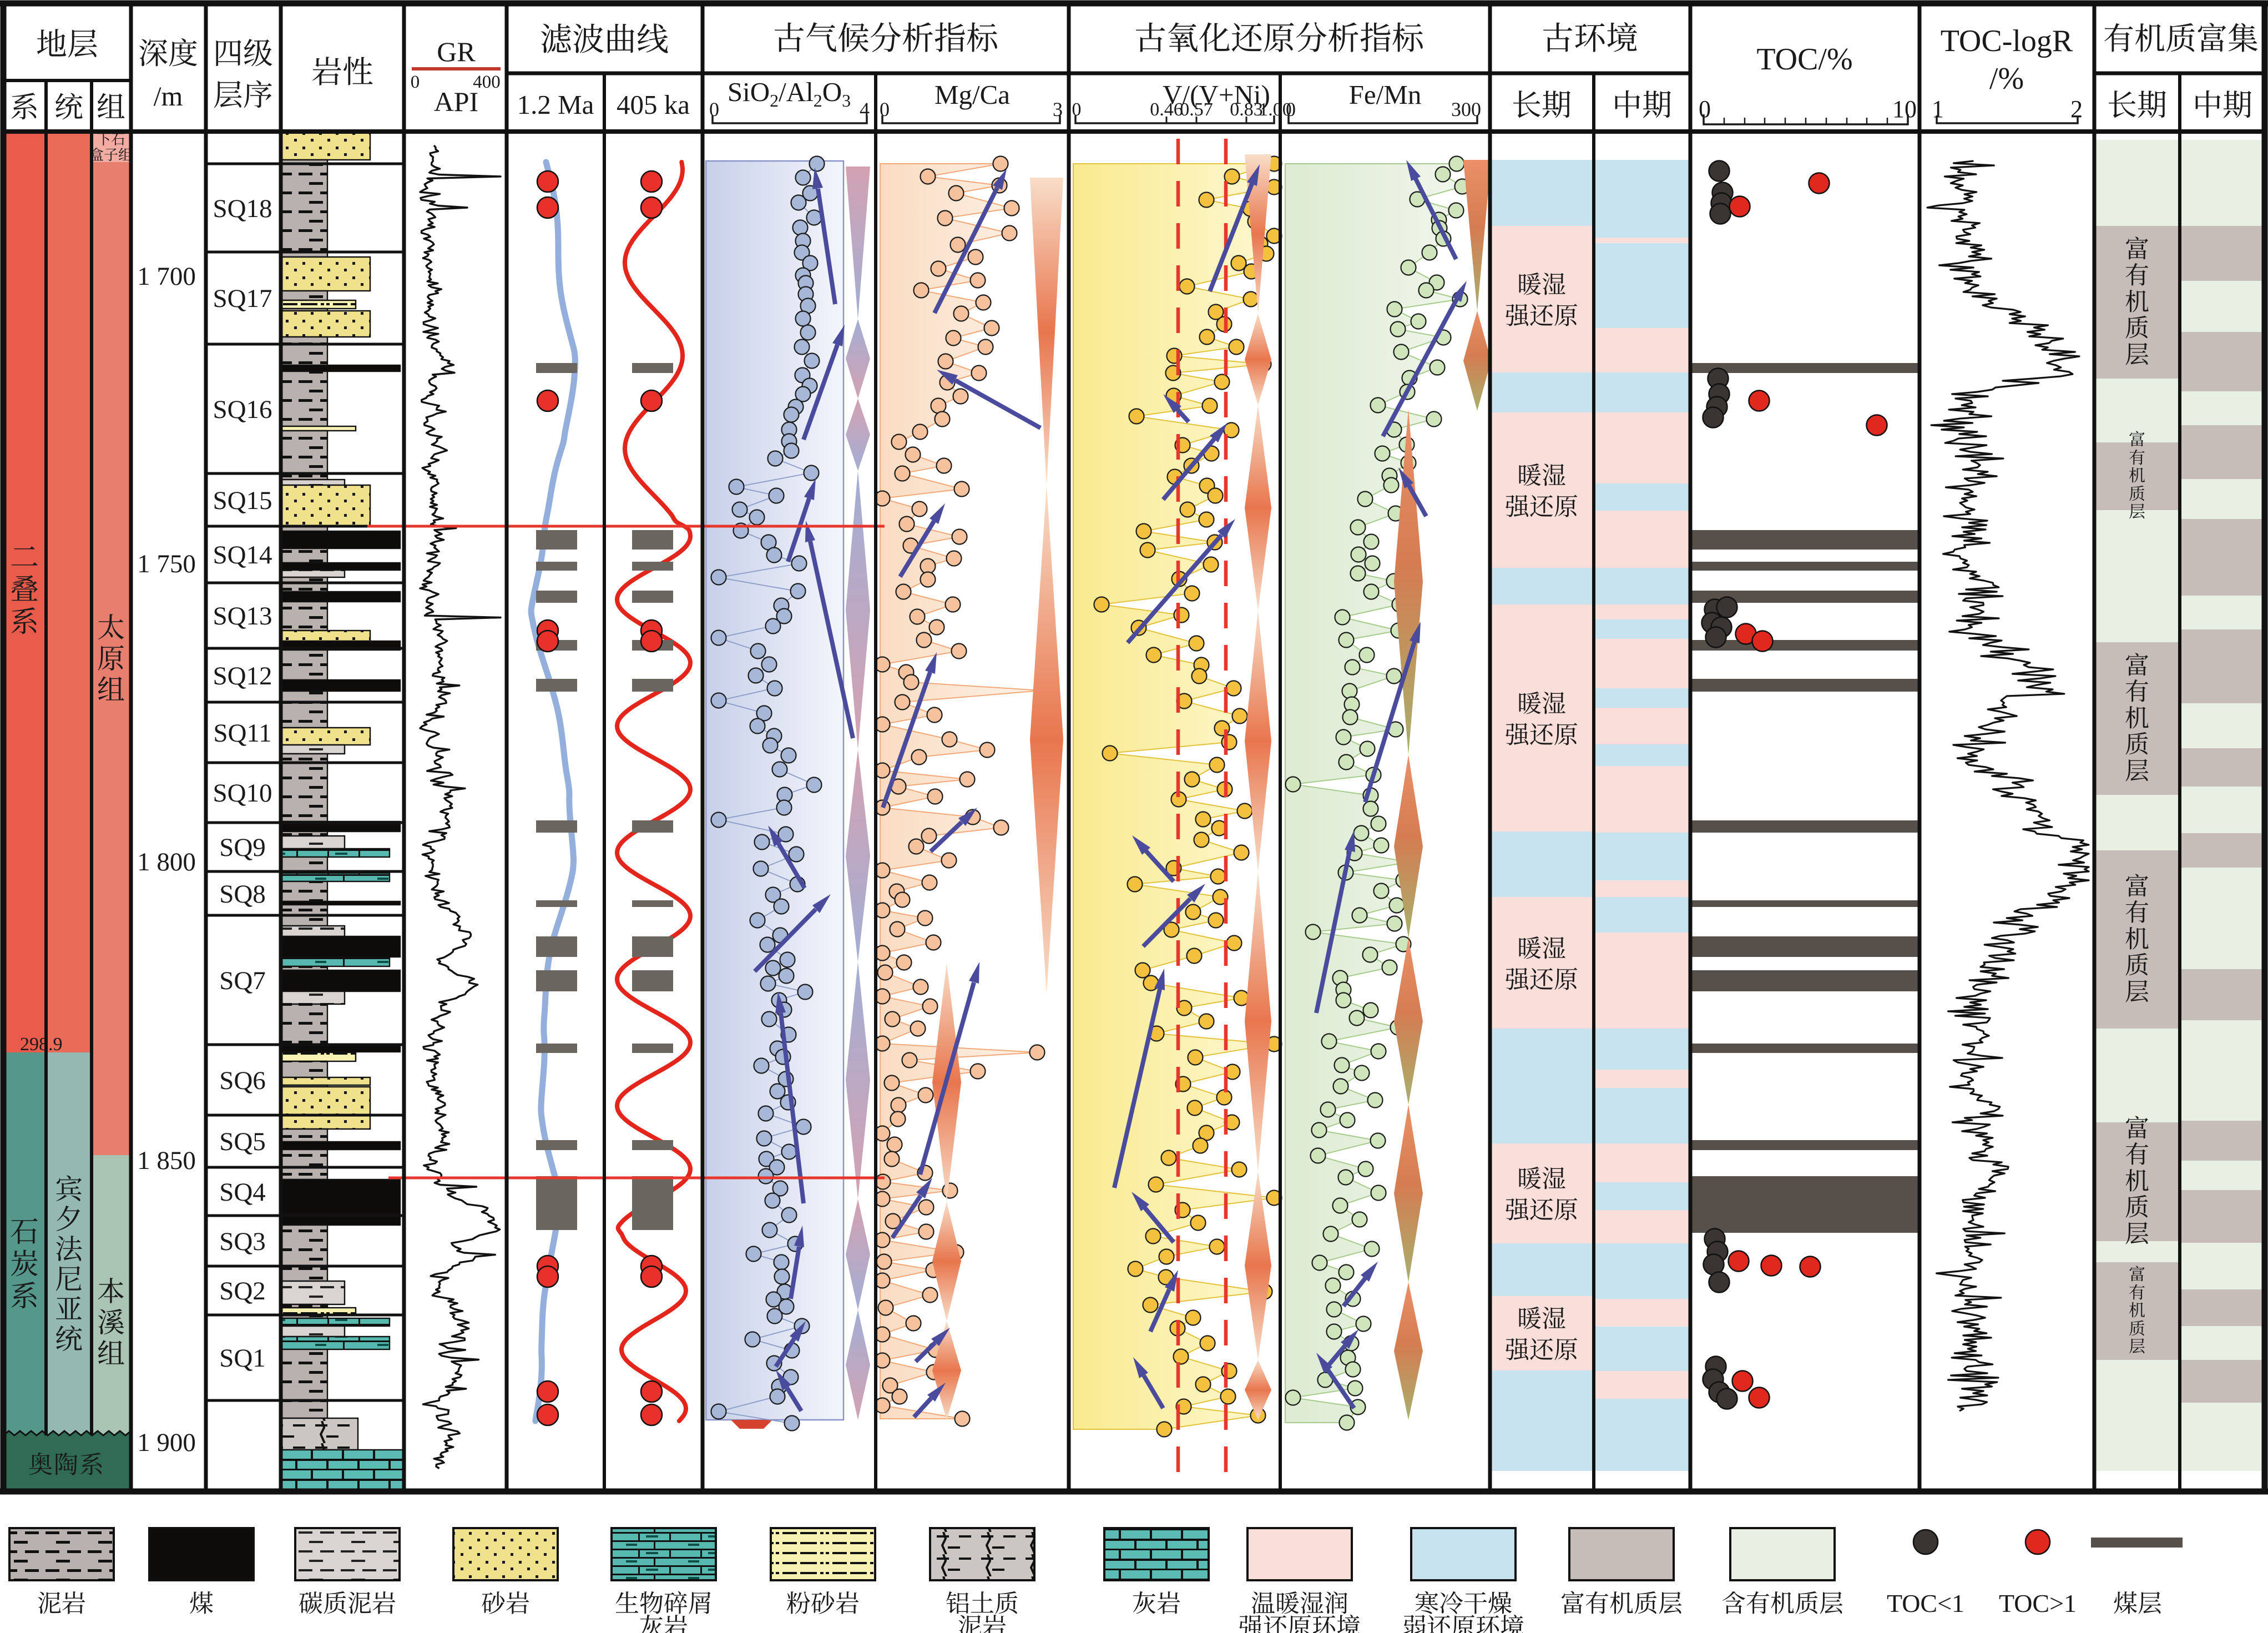 The width and height of the screenshot is (2268, 1633). What do you see at coordinates (1938, 109) in the screenshot?
I see `svg-text: 1` at bounding box center [1938, 109].